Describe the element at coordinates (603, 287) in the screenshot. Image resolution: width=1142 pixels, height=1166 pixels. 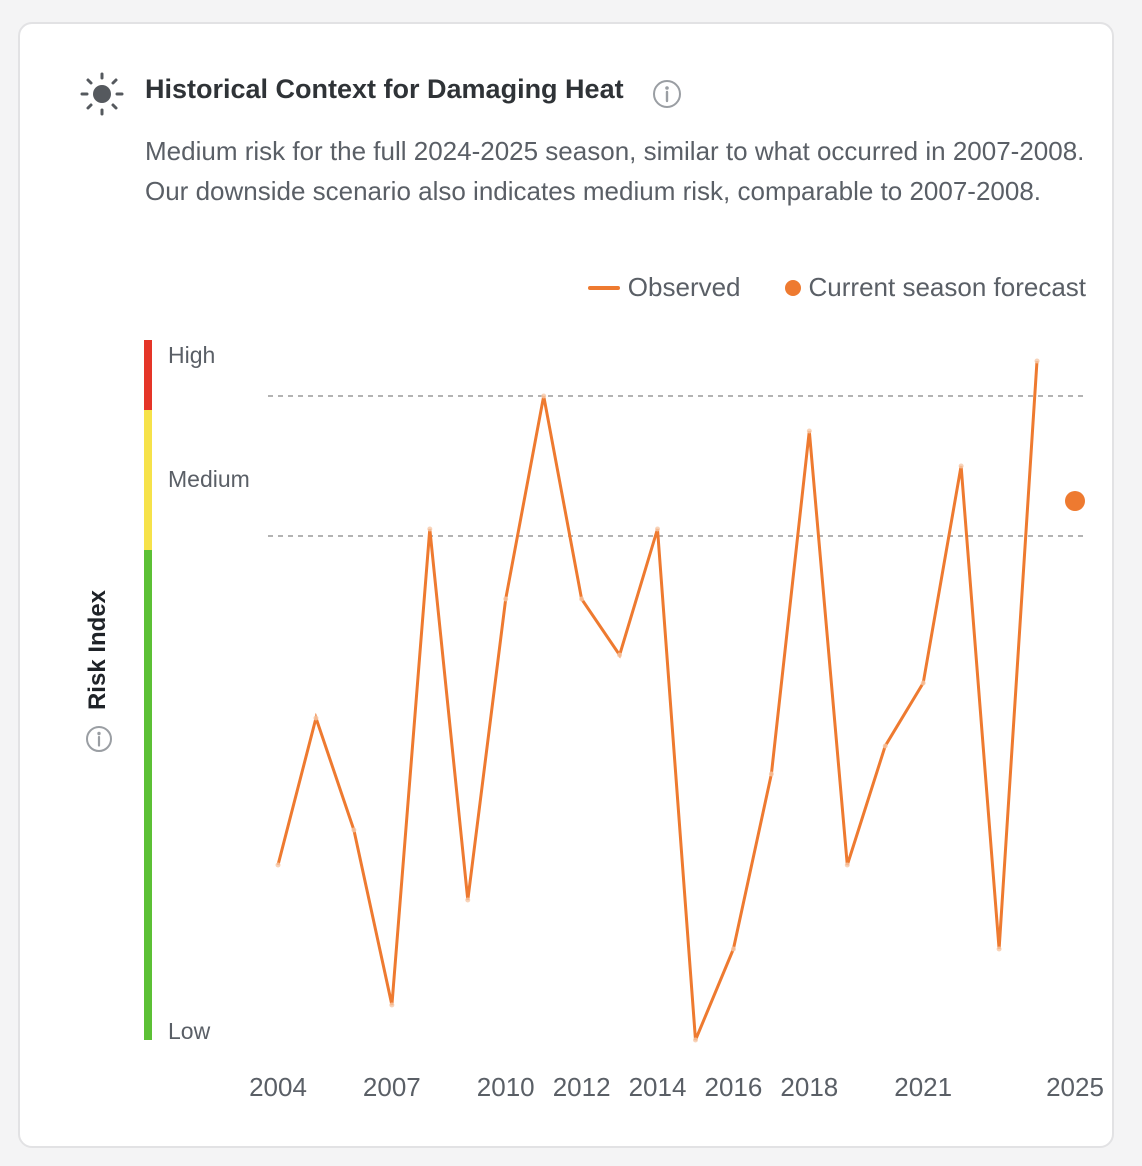
I see `legend-line-marker` at that location.